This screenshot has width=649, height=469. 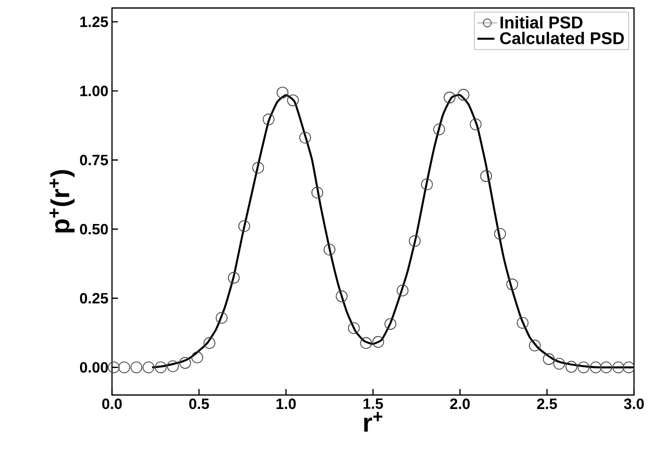 I want to click on x-tick-label: 3.0, so click(x=634, y=404).